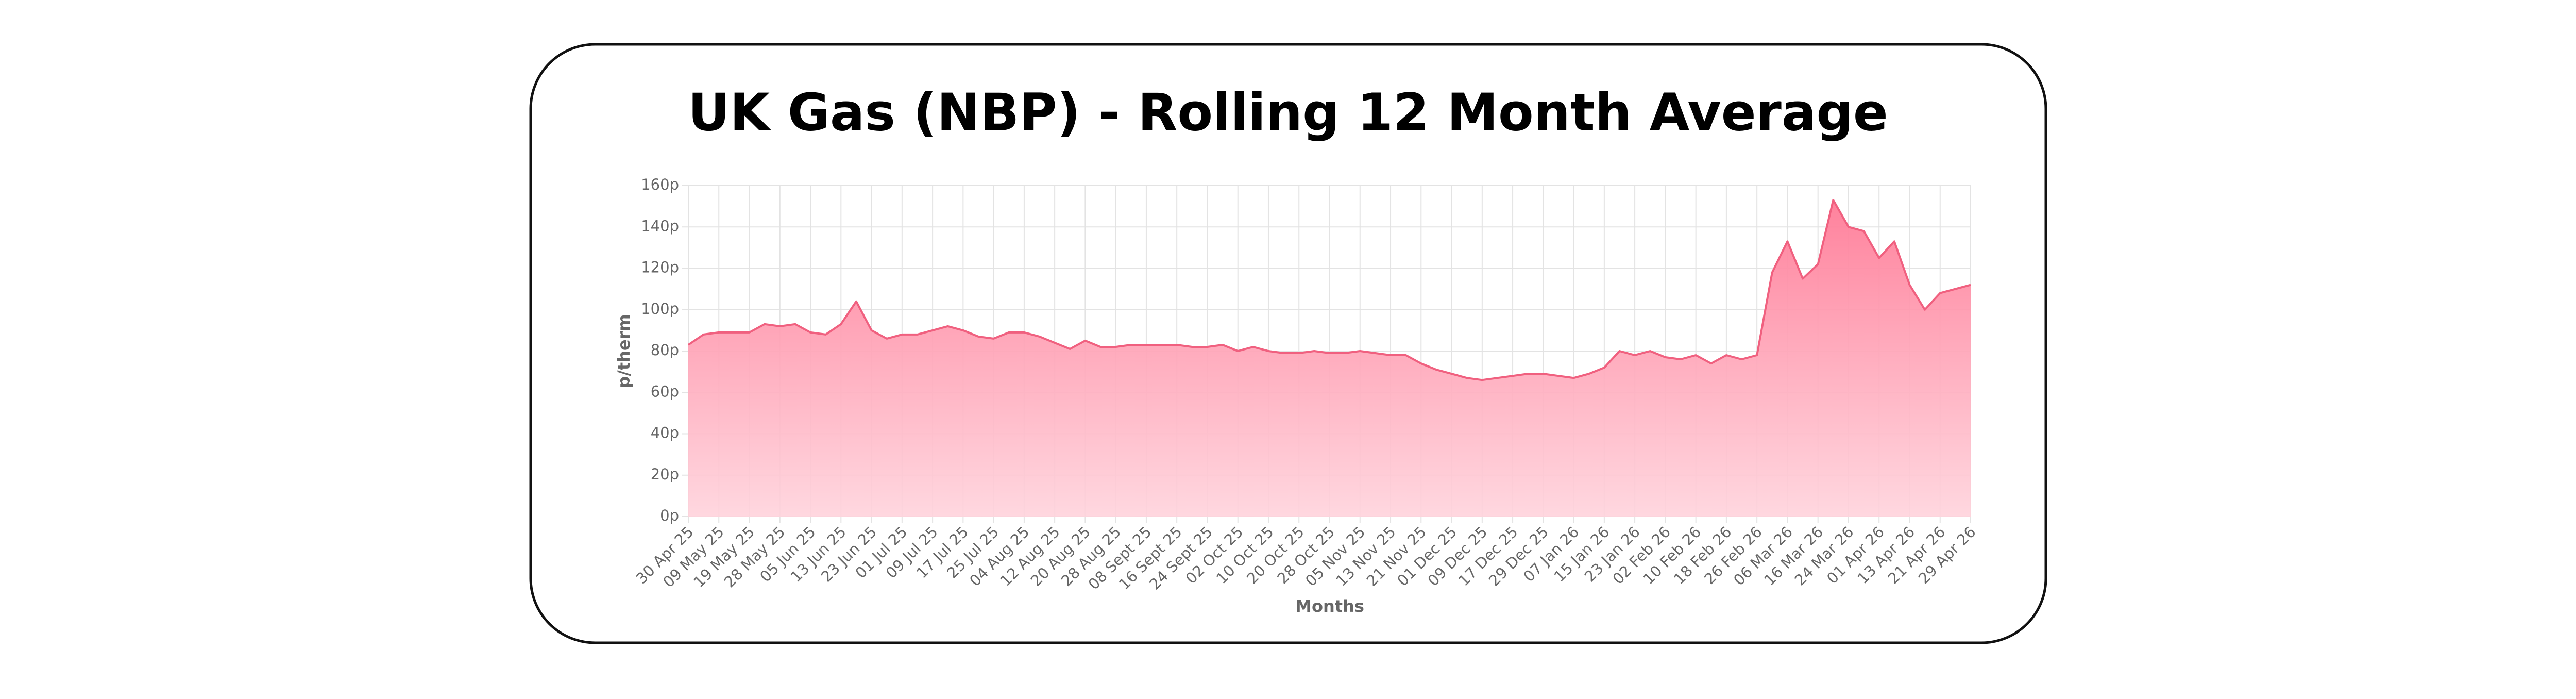 Image resolution: width=2576 pixels, height=699 pixels. Describe the element at coordinates (665, 474) in the screenshot. I see `y-tick-label: 20p` at that location.